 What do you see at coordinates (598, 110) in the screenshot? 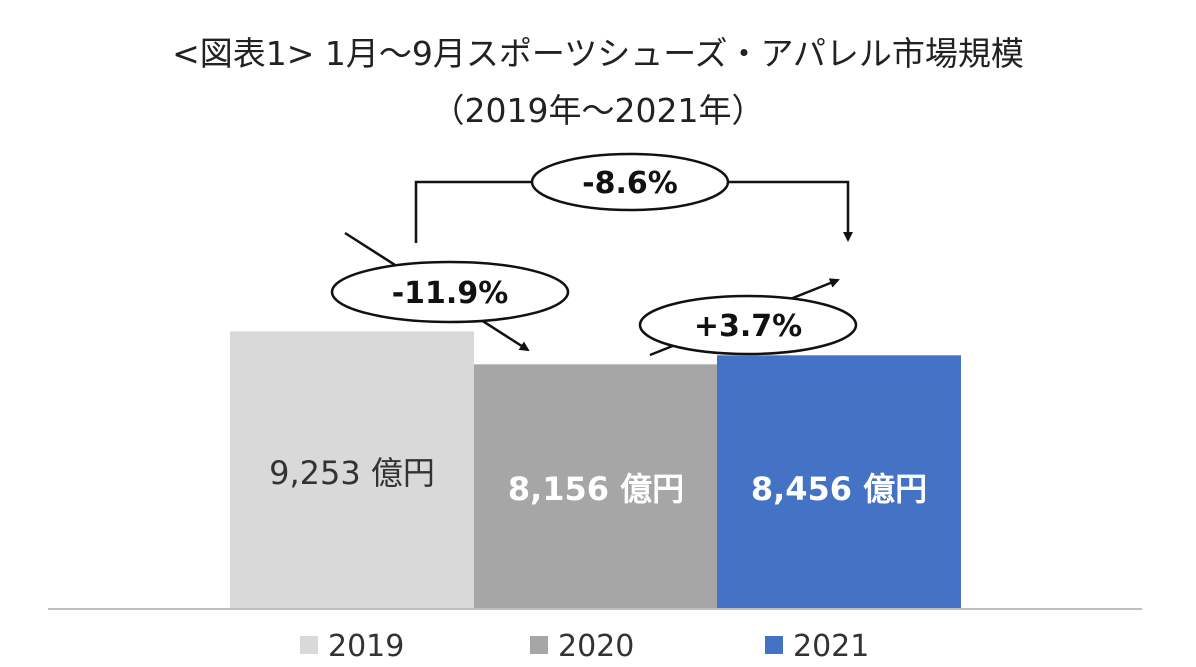
I see `chart-subtitle: （2019年～2021年）` at bounding box center [598, 110].